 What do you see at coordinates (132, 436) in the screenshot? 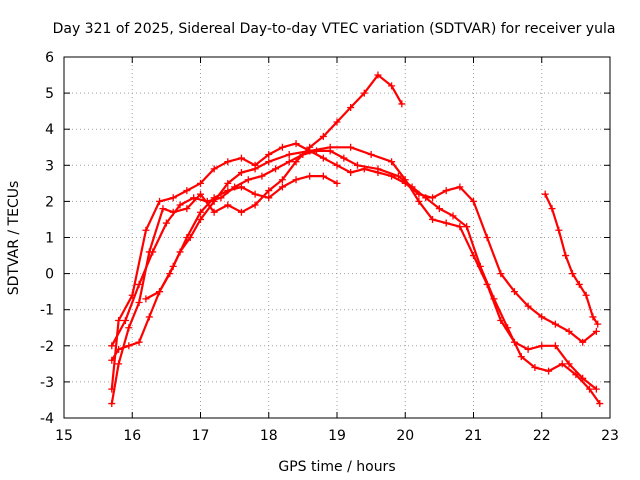
I see `x-tick-label: 16` at bounding box center [132, 436].